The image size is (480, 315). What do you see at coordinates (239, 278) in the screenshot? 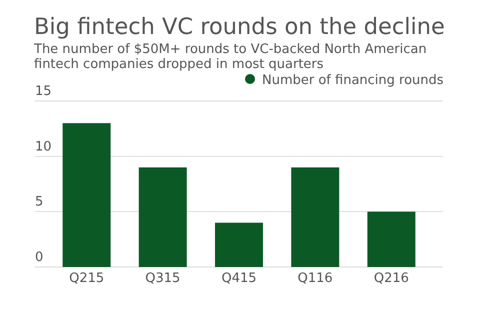
I see `x-tick-label: Q415` at bounding box center [239, 278].